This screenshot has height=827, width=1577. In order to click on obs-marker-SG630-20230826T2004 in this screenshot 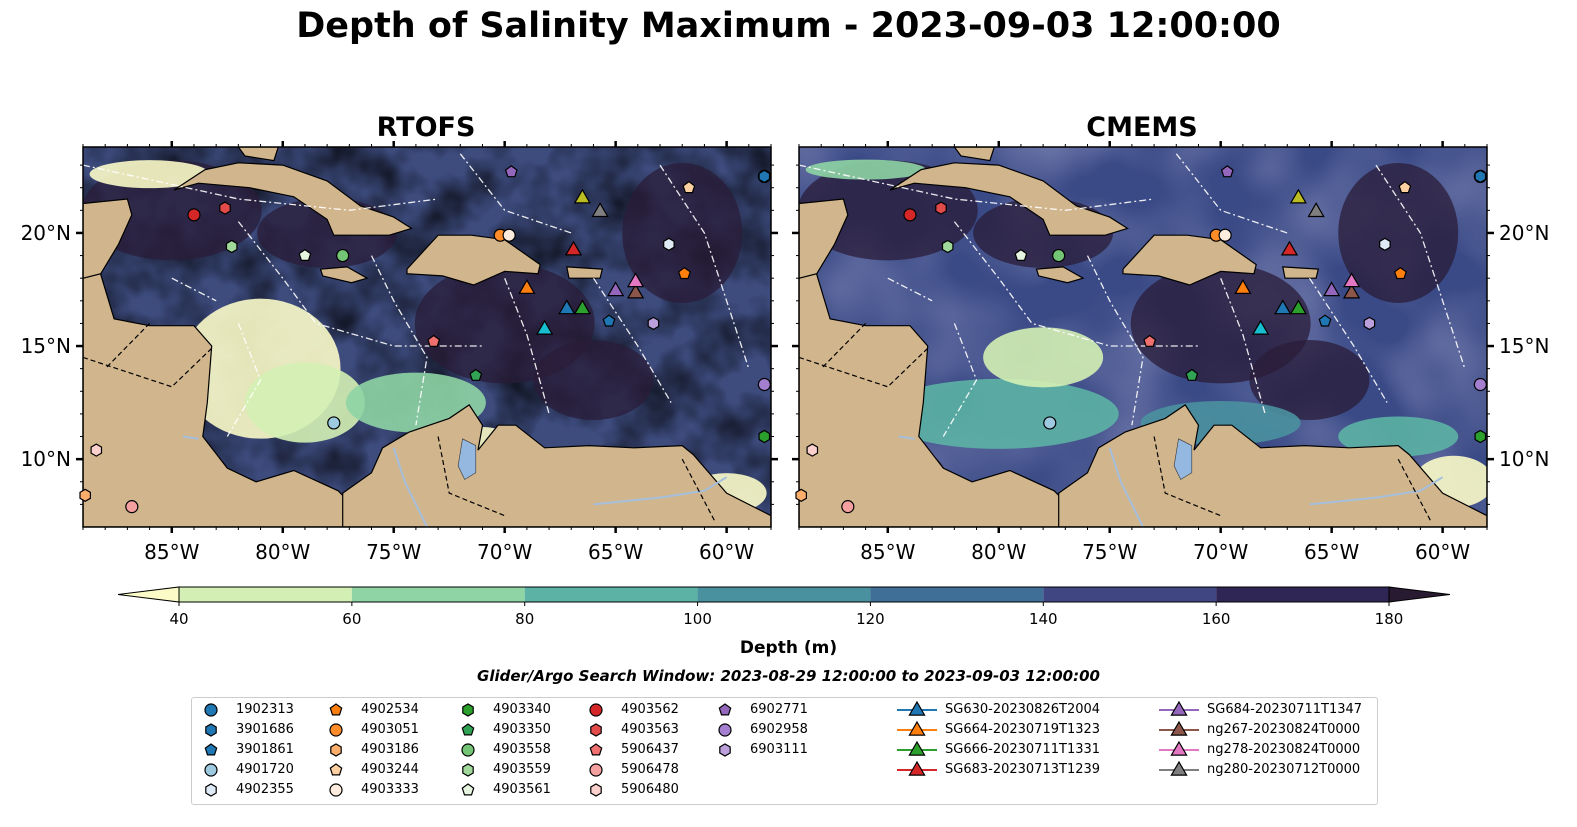, I will do `click(1283, 307)`.